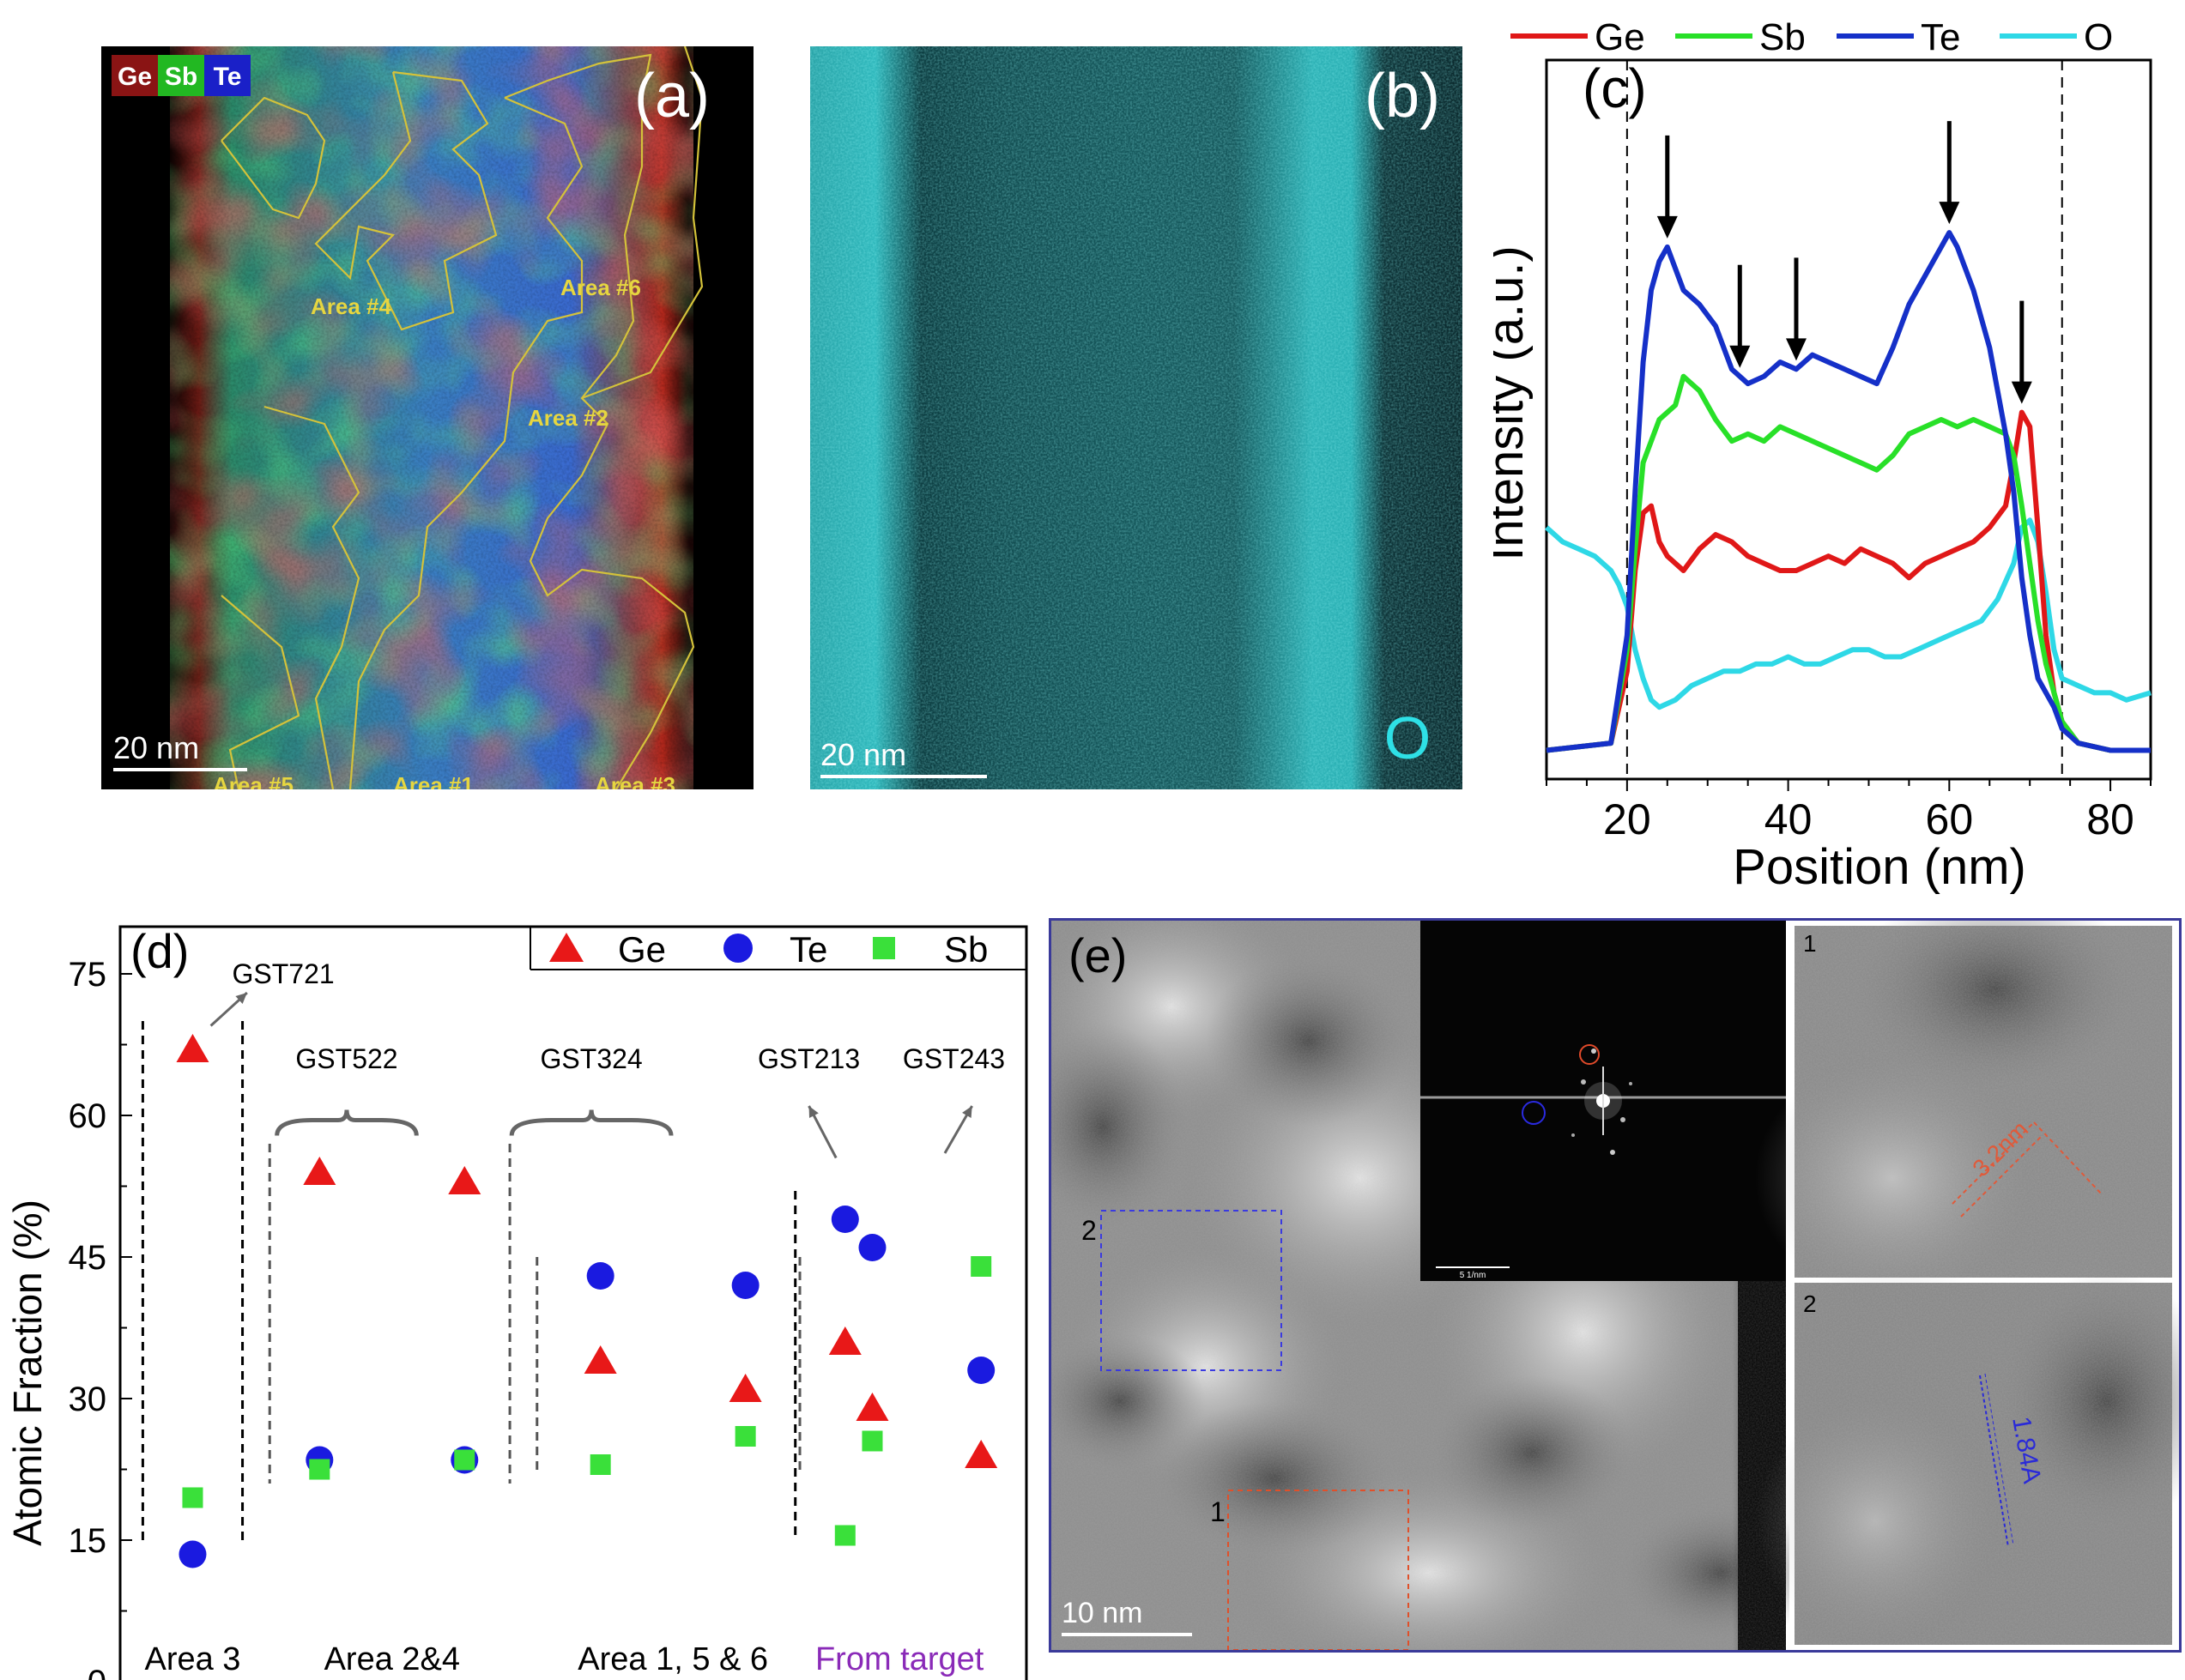 The image size is (2185, 1680). Describe the element at coordinates (1950, 819) in the screenshot. I see `x-tick-label: 60` at that location.